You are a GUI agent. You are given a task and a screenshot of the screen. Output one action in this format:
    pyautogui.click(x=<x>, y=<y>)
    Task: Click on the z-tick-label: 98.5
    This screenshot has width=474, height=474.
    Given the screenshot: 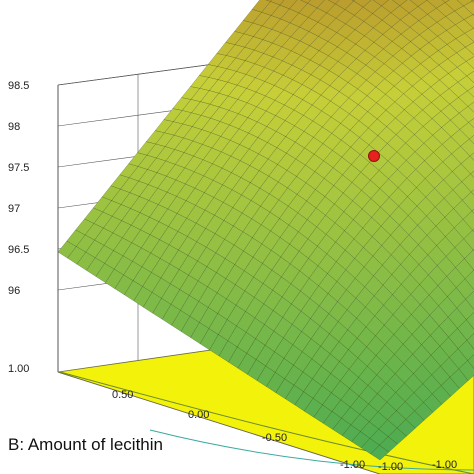 What is the action you would take?
    pyautogui.click(x=18, y=86)
    